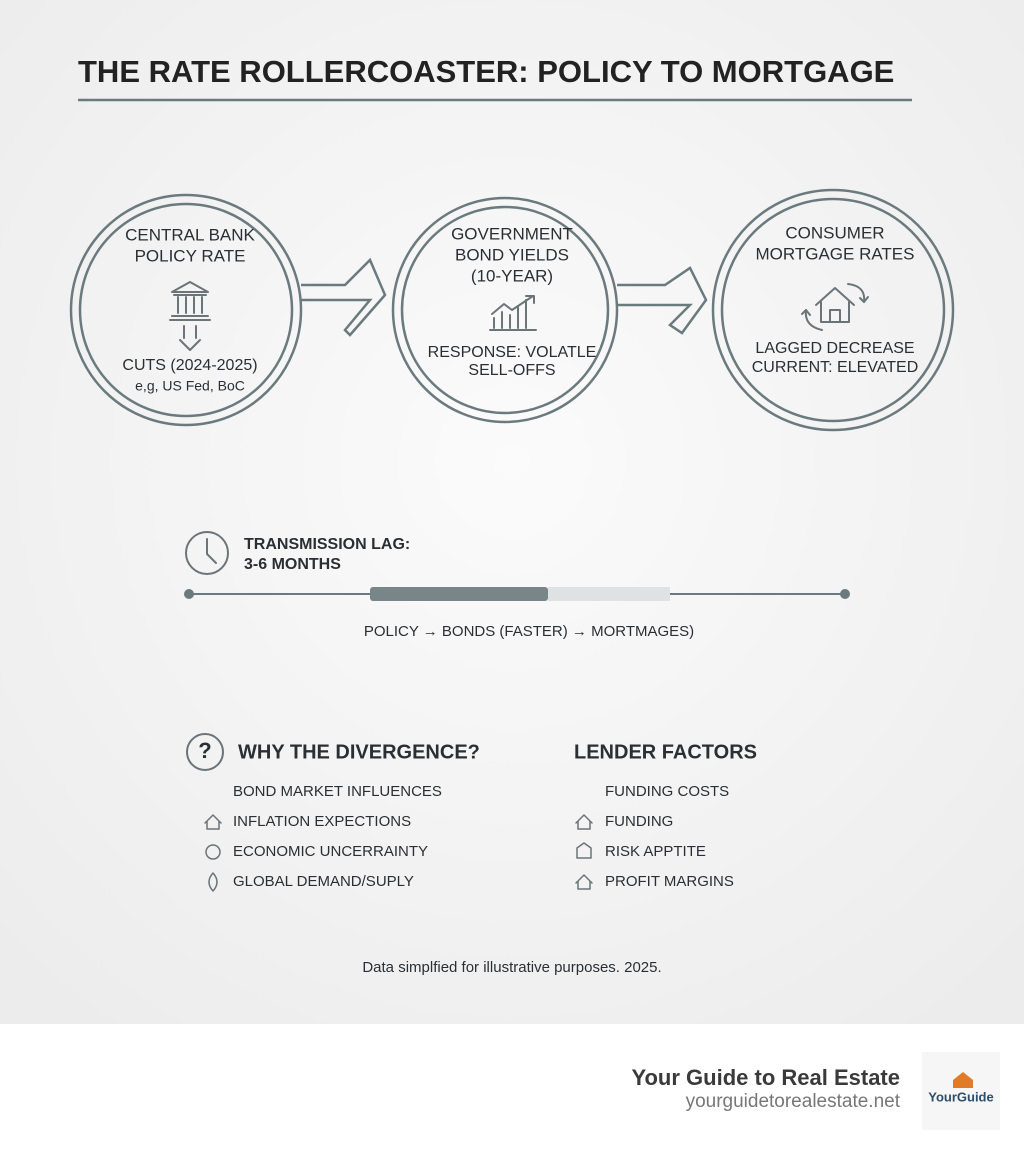 This screenshot has height=1154, width=1024. I want to click on lag-value: 3-6 MONTHS, so click(292, 564).